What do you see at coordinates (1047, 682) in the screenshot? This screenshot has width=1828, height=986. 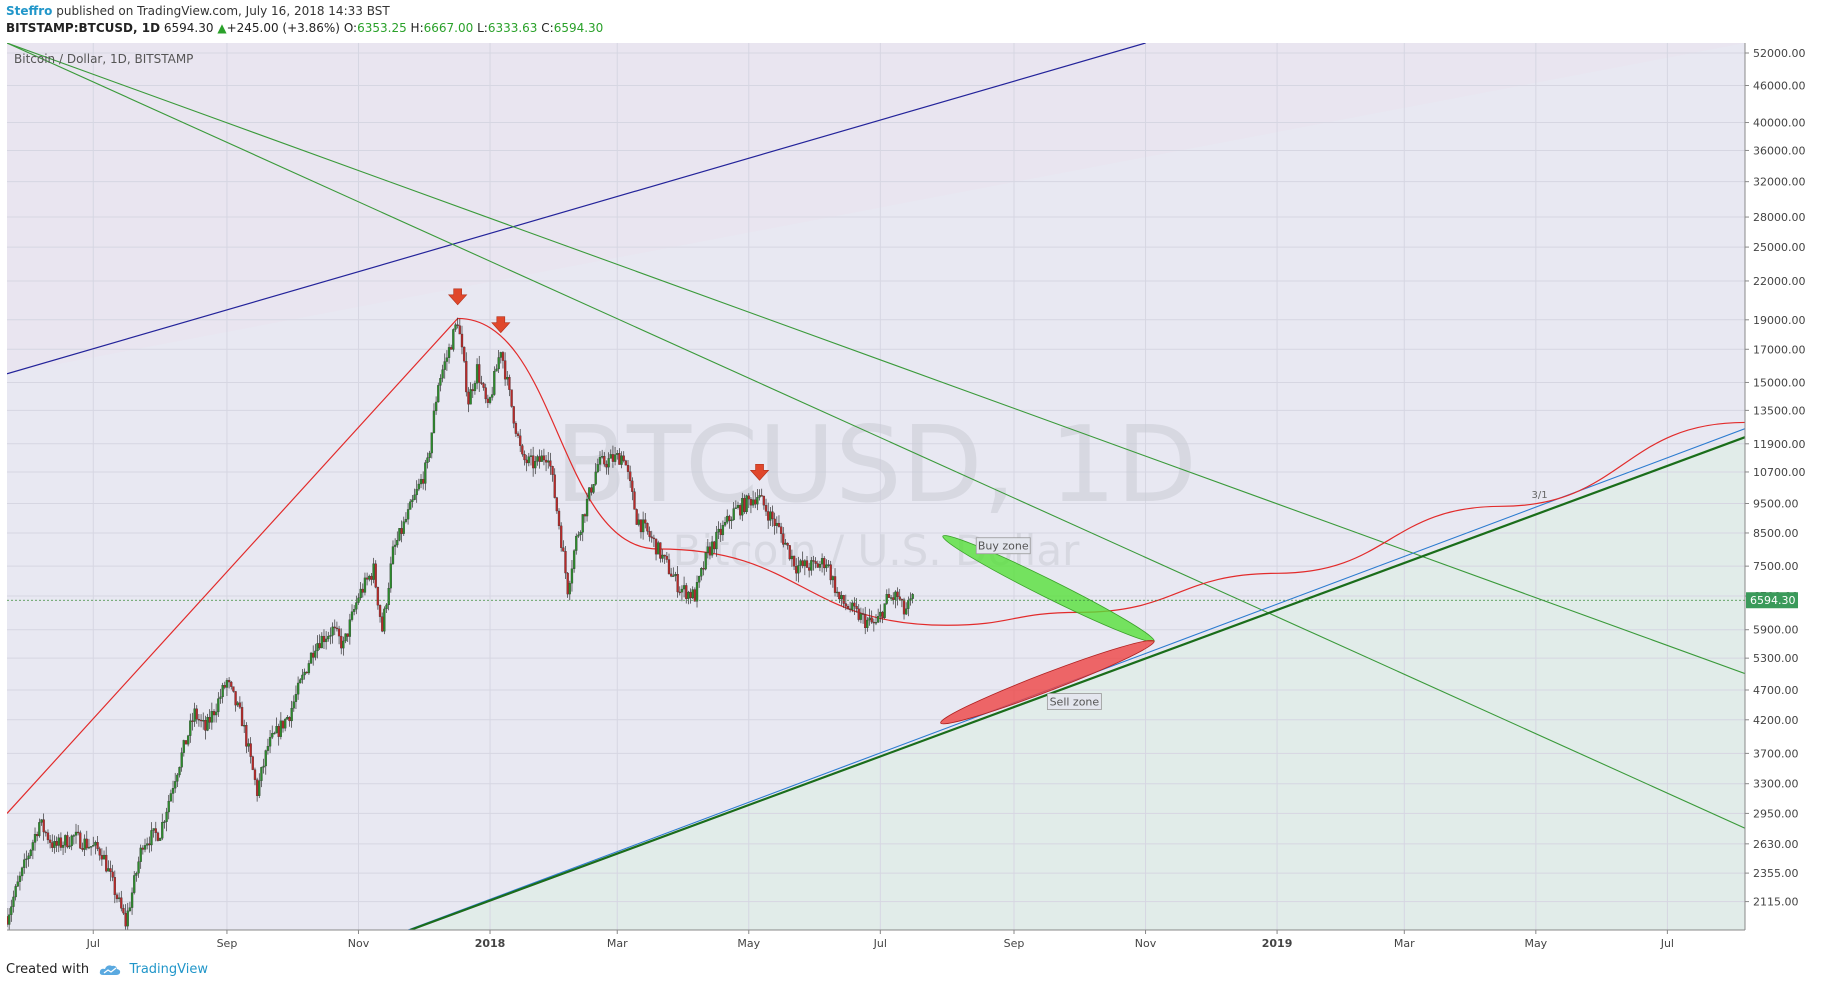 I see `sell-zone-ellipse` at bounding box center [1047, 682].